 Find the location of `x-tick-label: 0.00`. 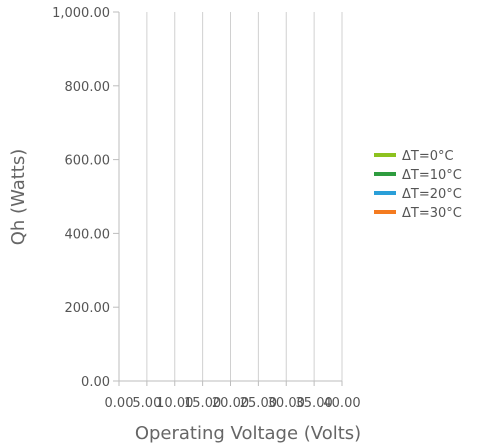

x-tick-label: 0.00 is located at coordinates (119, 403).